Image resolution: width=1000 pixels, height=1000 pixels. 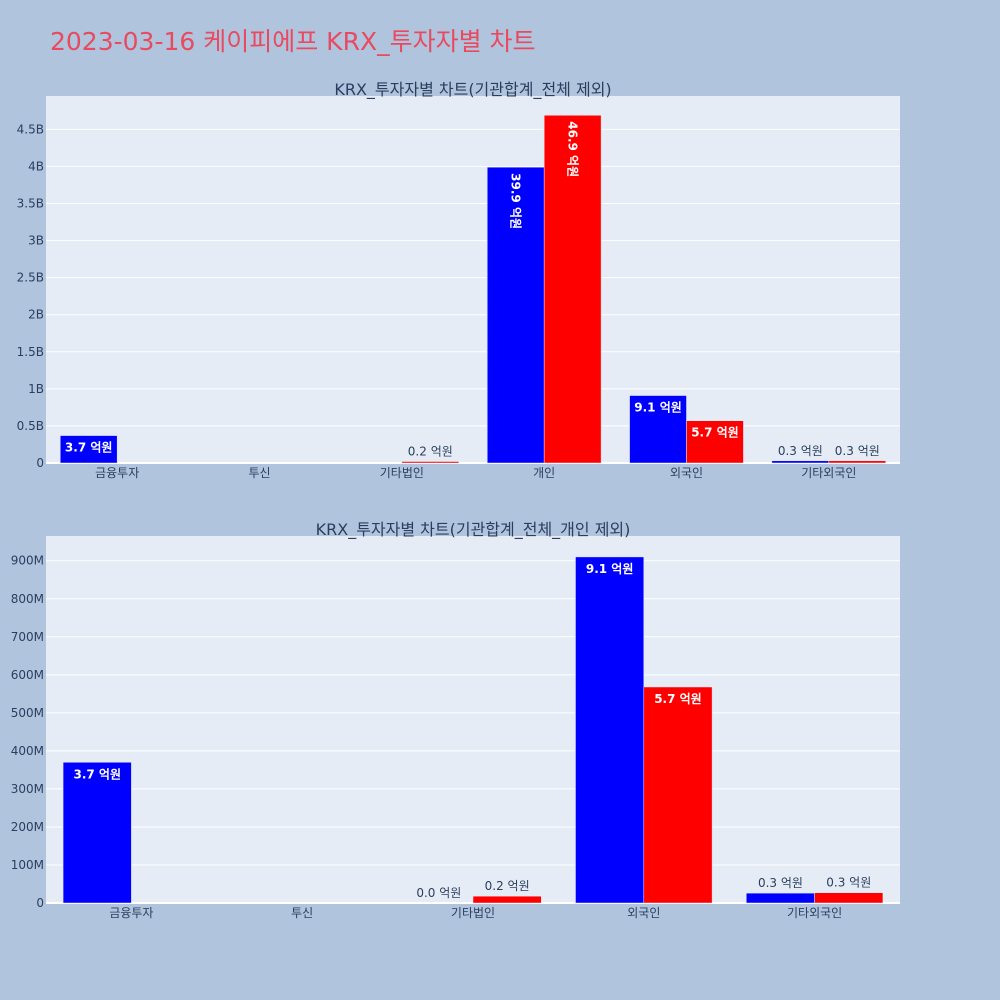 What do you see at coordinates (472, 90) in the screenshot?
I see `chart-title: KRX_투자자별 차트(기관합계_전체 제외)` at bounding box center [472, 90].